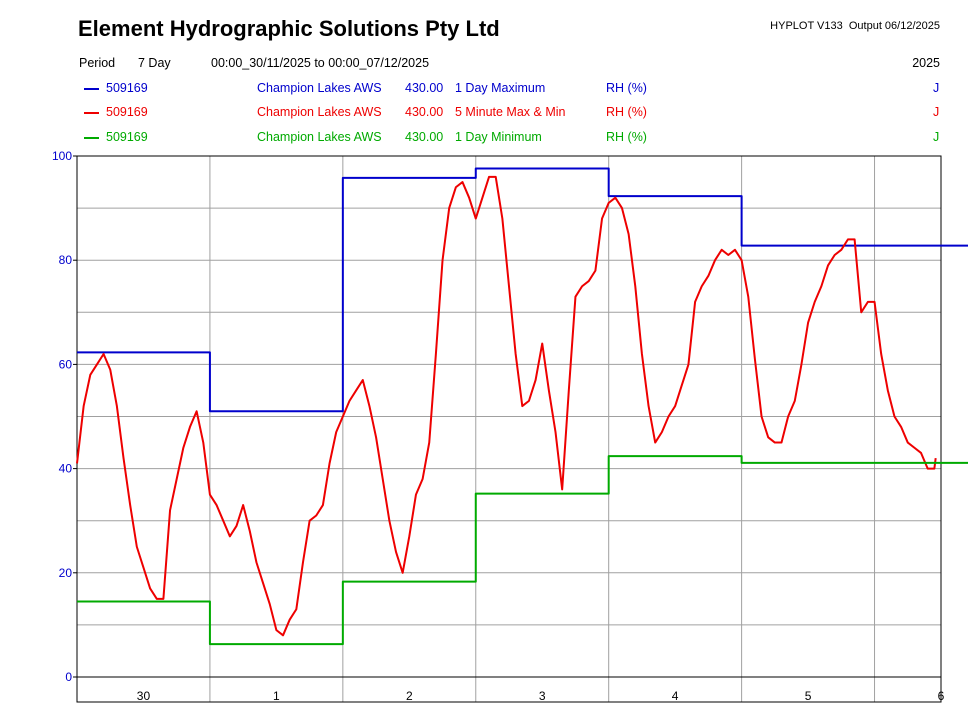 The image size is (968, 726). I want to click on x-tick-label: 3, so click(542, 696).